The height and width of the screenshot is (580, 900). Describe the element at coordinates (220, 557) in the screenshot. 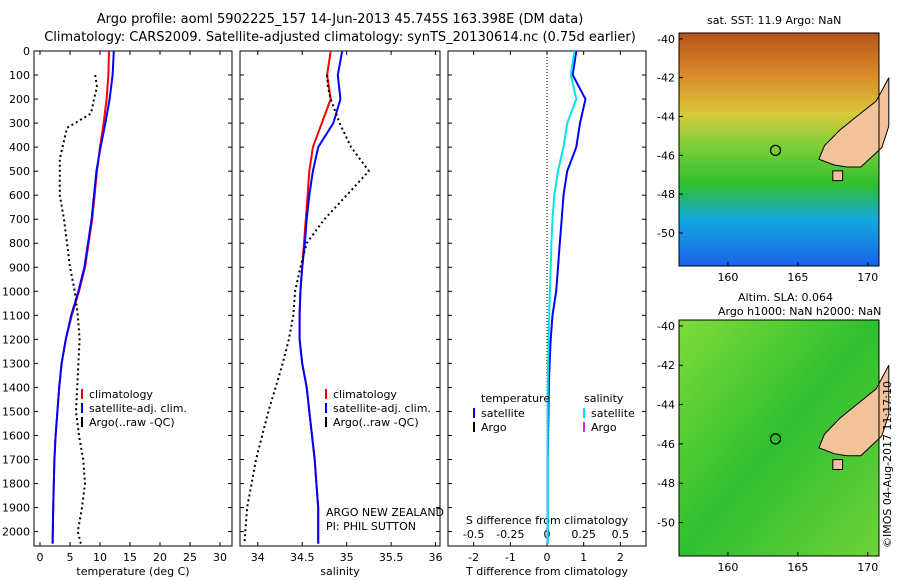

I see `xtick-label-temperature: 30` at that location.